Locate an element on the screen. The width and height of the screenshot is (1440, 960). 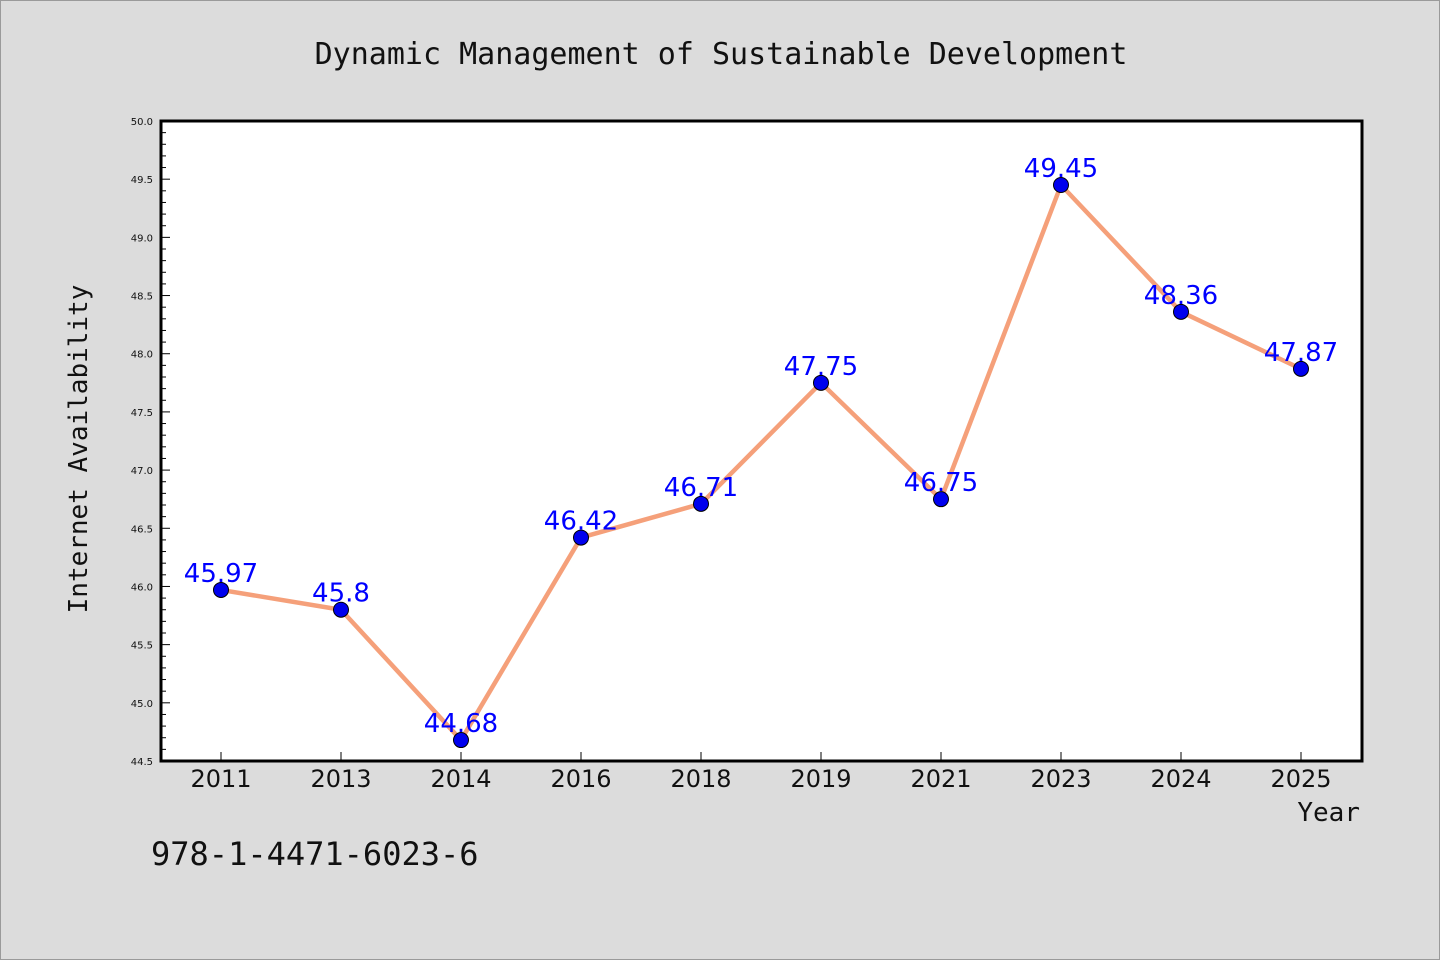
y-tick-label: 49.0 is located at coordinates (142, 238).